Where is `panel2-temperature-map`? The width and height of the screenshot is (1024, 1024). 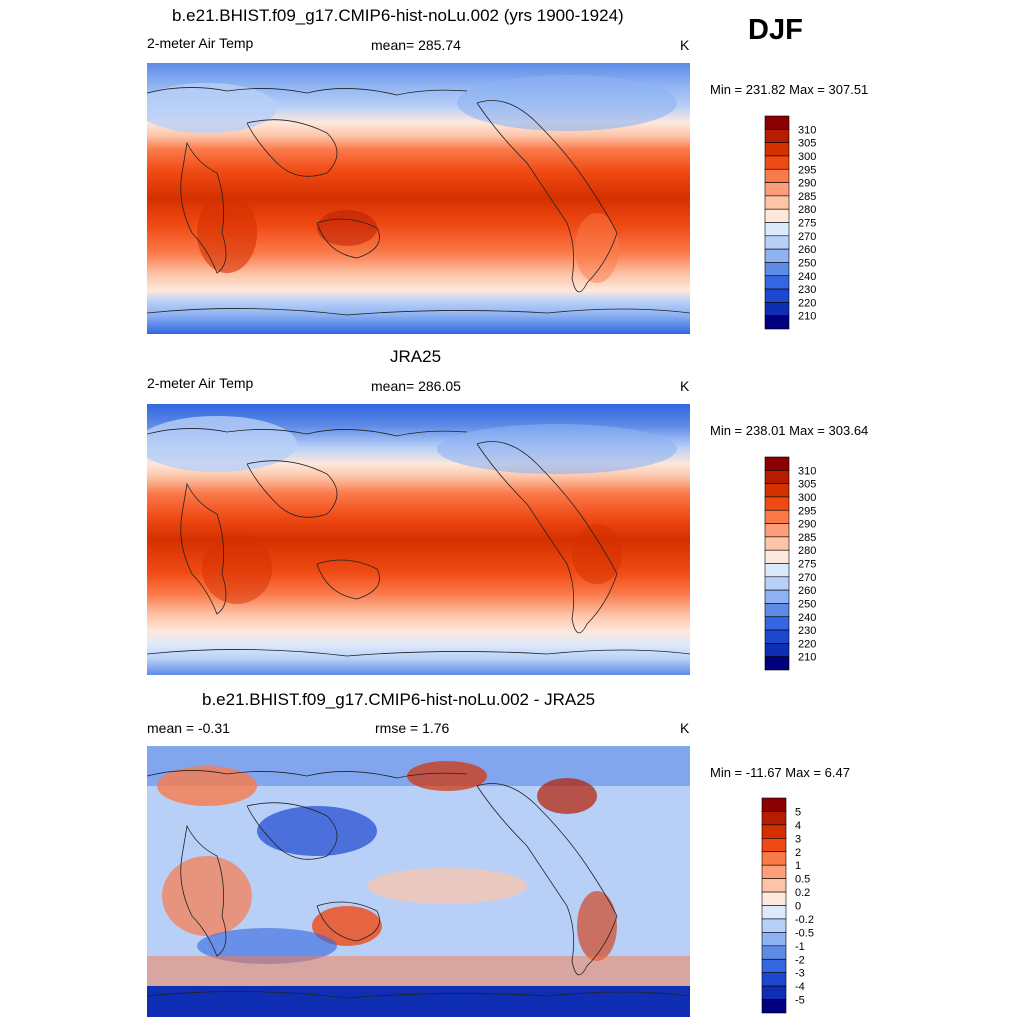
panel2-temperature-map is located at coordinates (418, 539).